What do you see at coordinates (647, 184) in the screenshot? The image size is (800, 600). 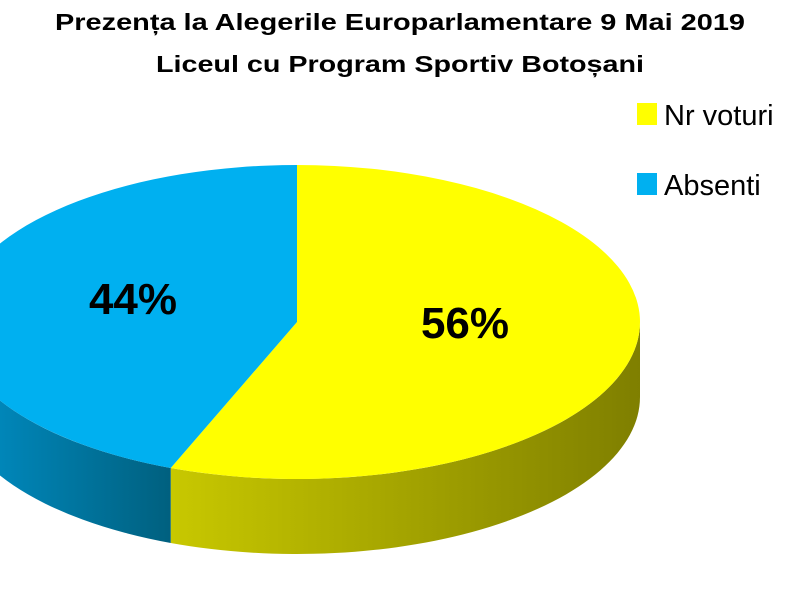 I see `legend-swatch-absenti` at bounding box center [647, 184].